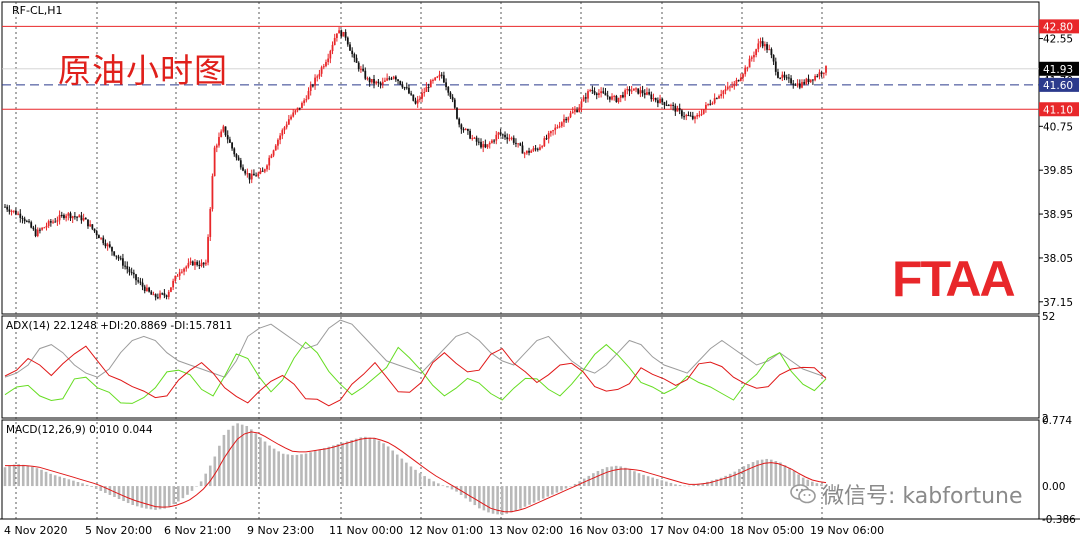 The height and width of the screenshot is (541, 1080). What do you see at coordinates (526, 530) in the screenshot?
I see `x-tick-label: 13 Nov 02:00` at bounding box center [526, 530].